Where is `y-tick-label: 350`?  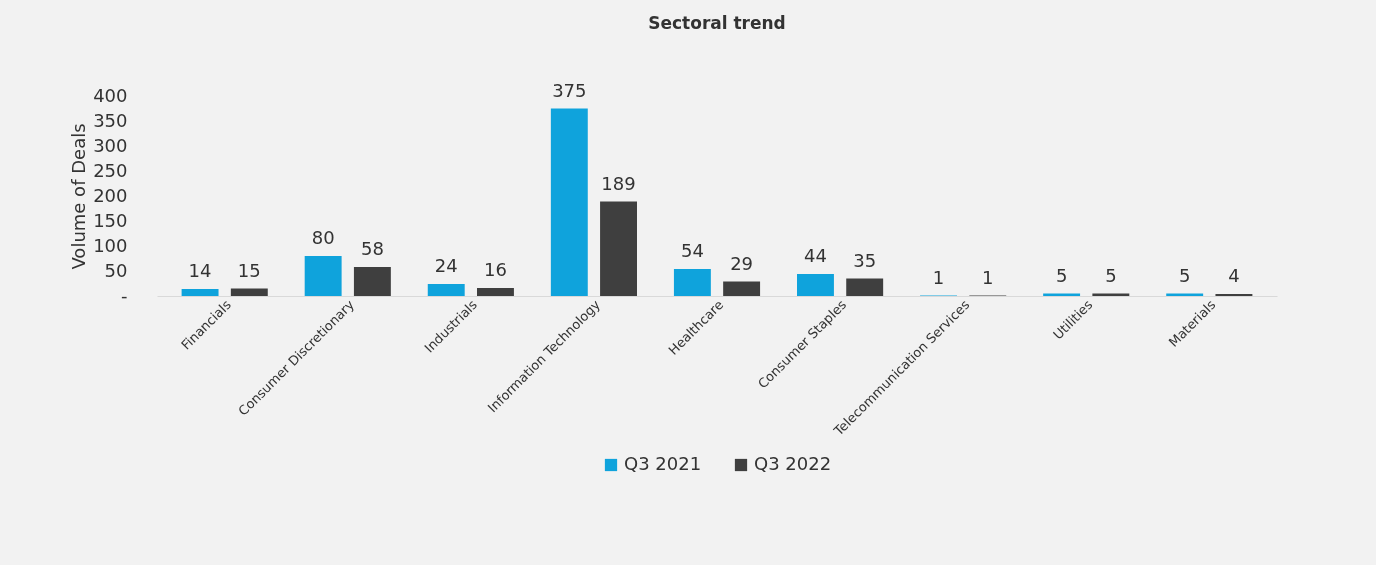 y-tick-label: 350 is located at coordinates (110, 120).